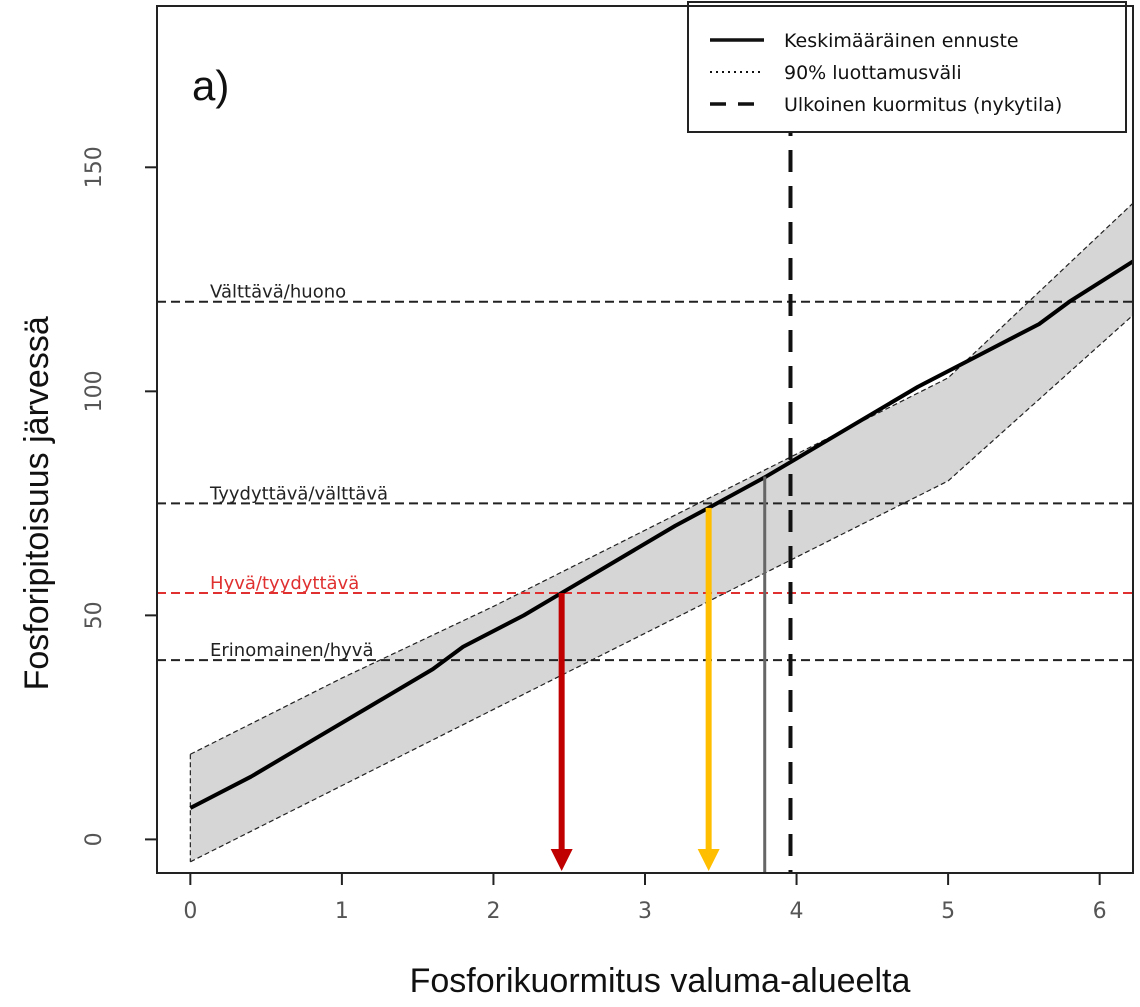  I want to click on legend-label-2: 90% luottamusväli, so click(873, 73).